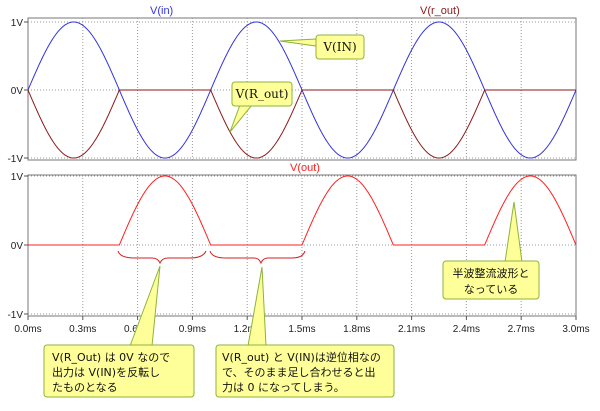  Describe the element at coordinates (27, 329) in the screenshot. I see `x-tick-label: 0.0ms` at that location.